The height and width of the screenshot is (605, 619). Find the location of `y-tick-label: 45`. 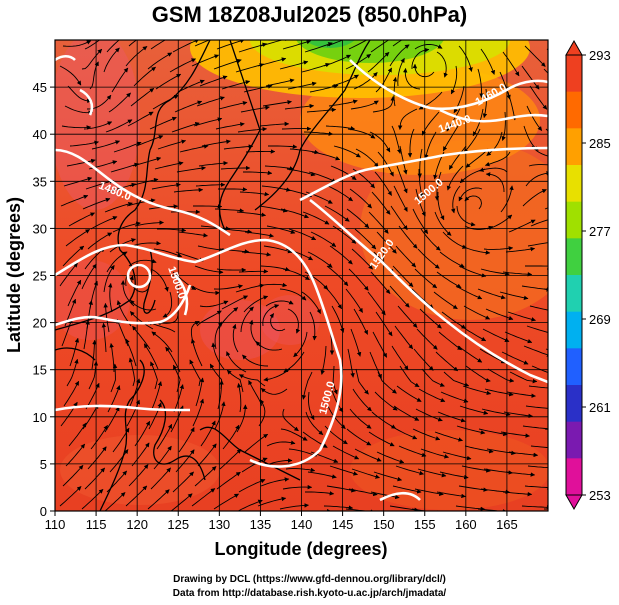

y-tick-label: 45 is located at coordinates (40, 87).